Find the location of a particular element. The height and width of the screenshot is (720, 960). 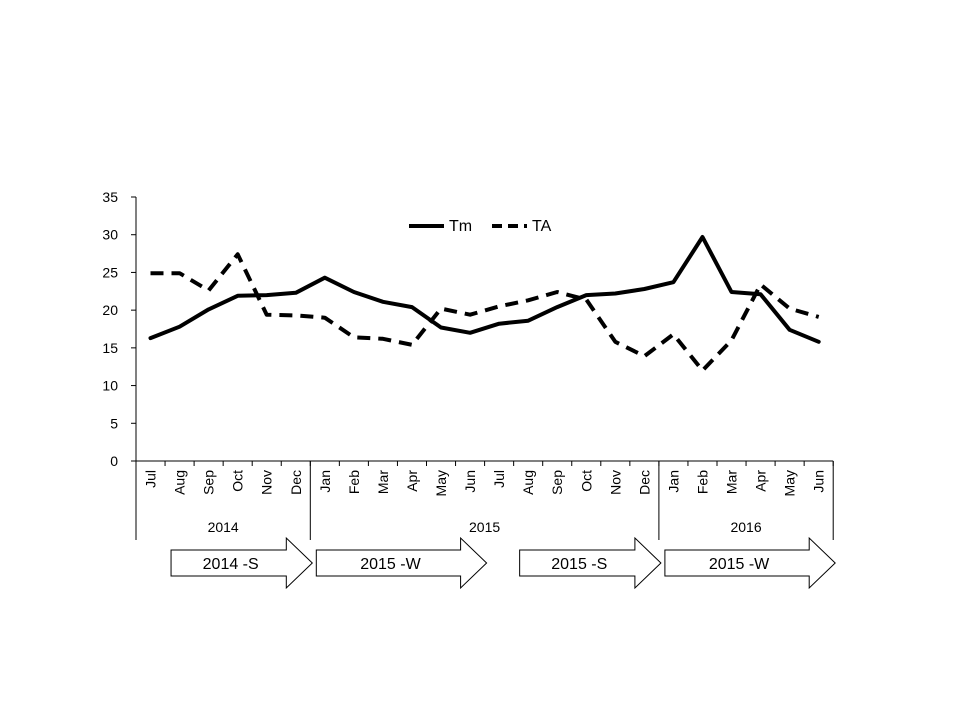

series-line-ta is located at coordinates (485, 312).